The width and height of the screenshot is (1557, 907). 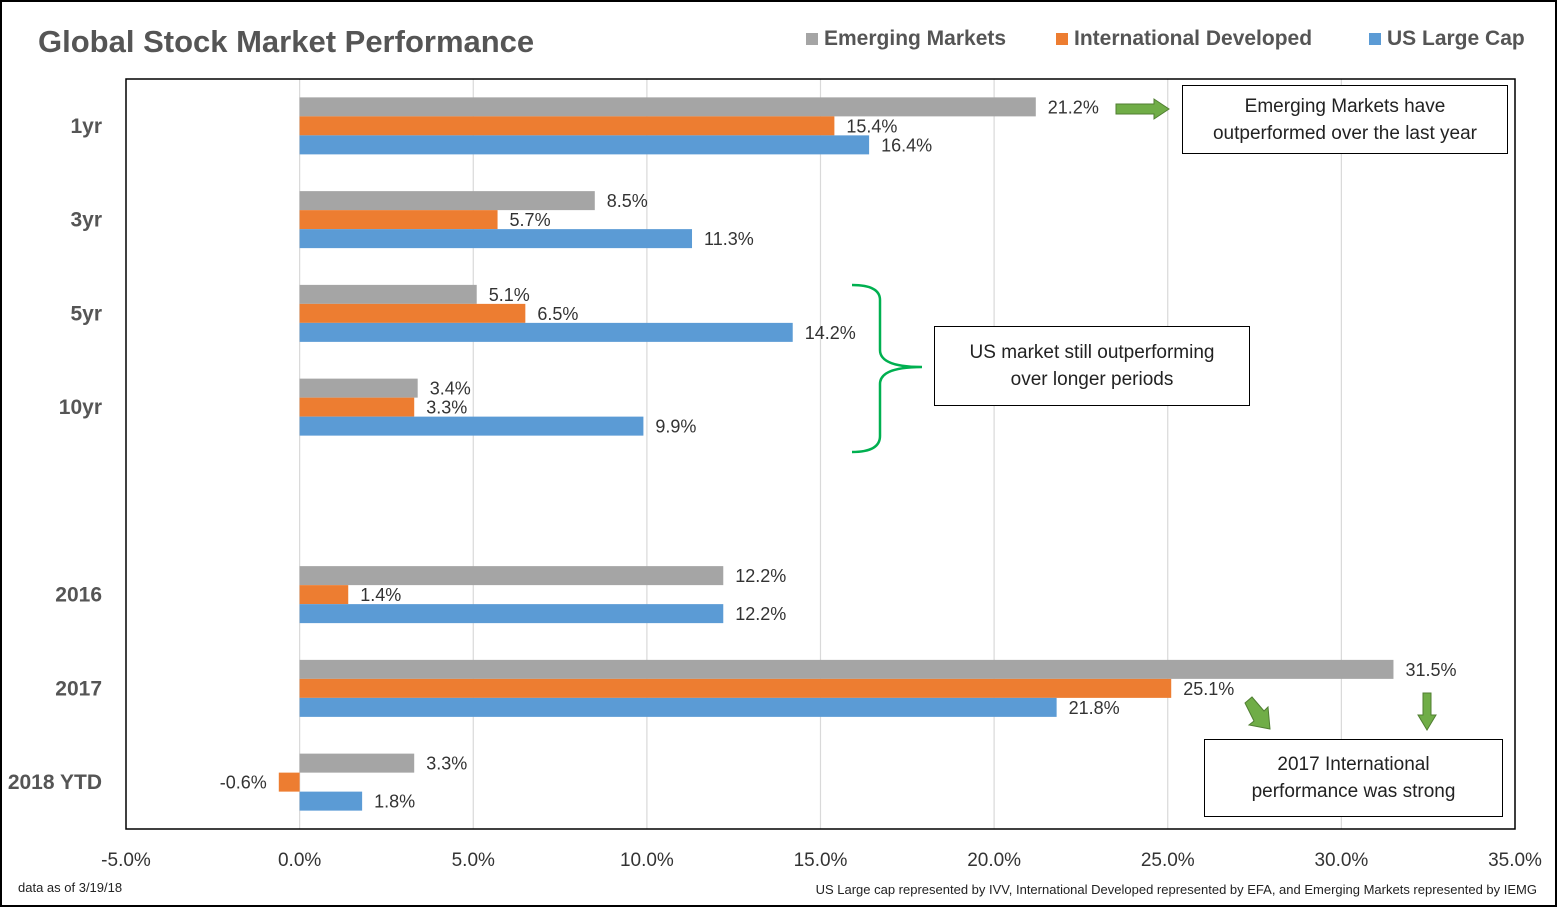 What do you see at coordinates (557, 314) in the screenshot?
I see `data-label: 6.5%` at bounding box center [557, 314].